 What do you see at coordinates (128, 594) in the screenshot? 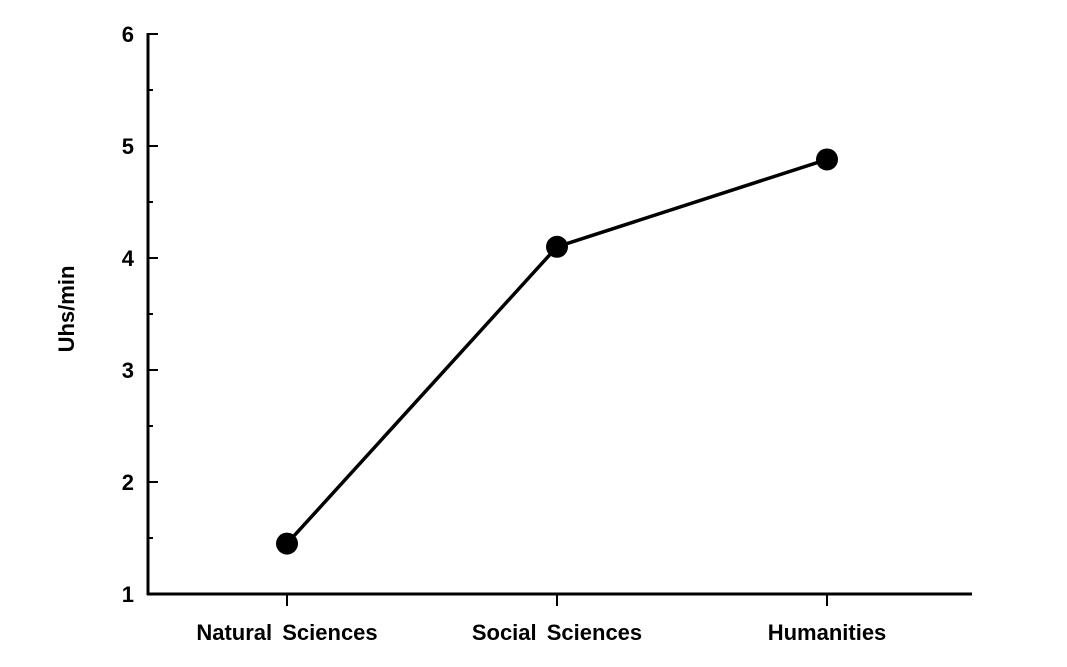
I see `y-tick-label: 1` at bounding box center [128, 594].